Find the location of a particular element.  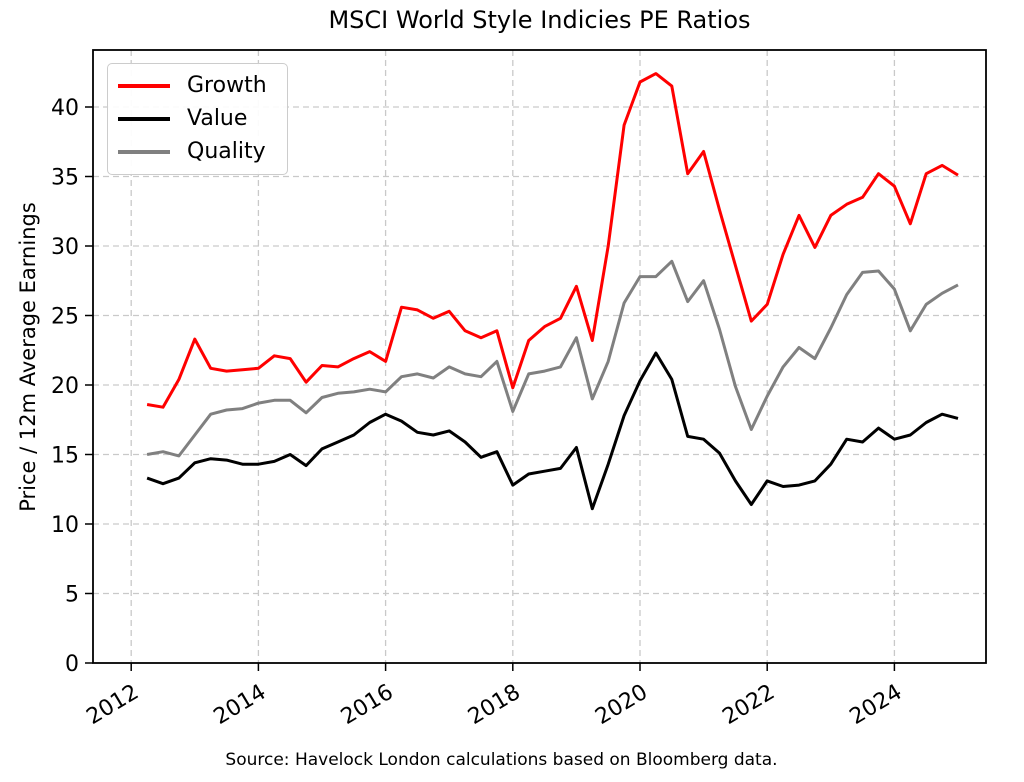

legend-label-value: Value is located at coordinates (217, 118).